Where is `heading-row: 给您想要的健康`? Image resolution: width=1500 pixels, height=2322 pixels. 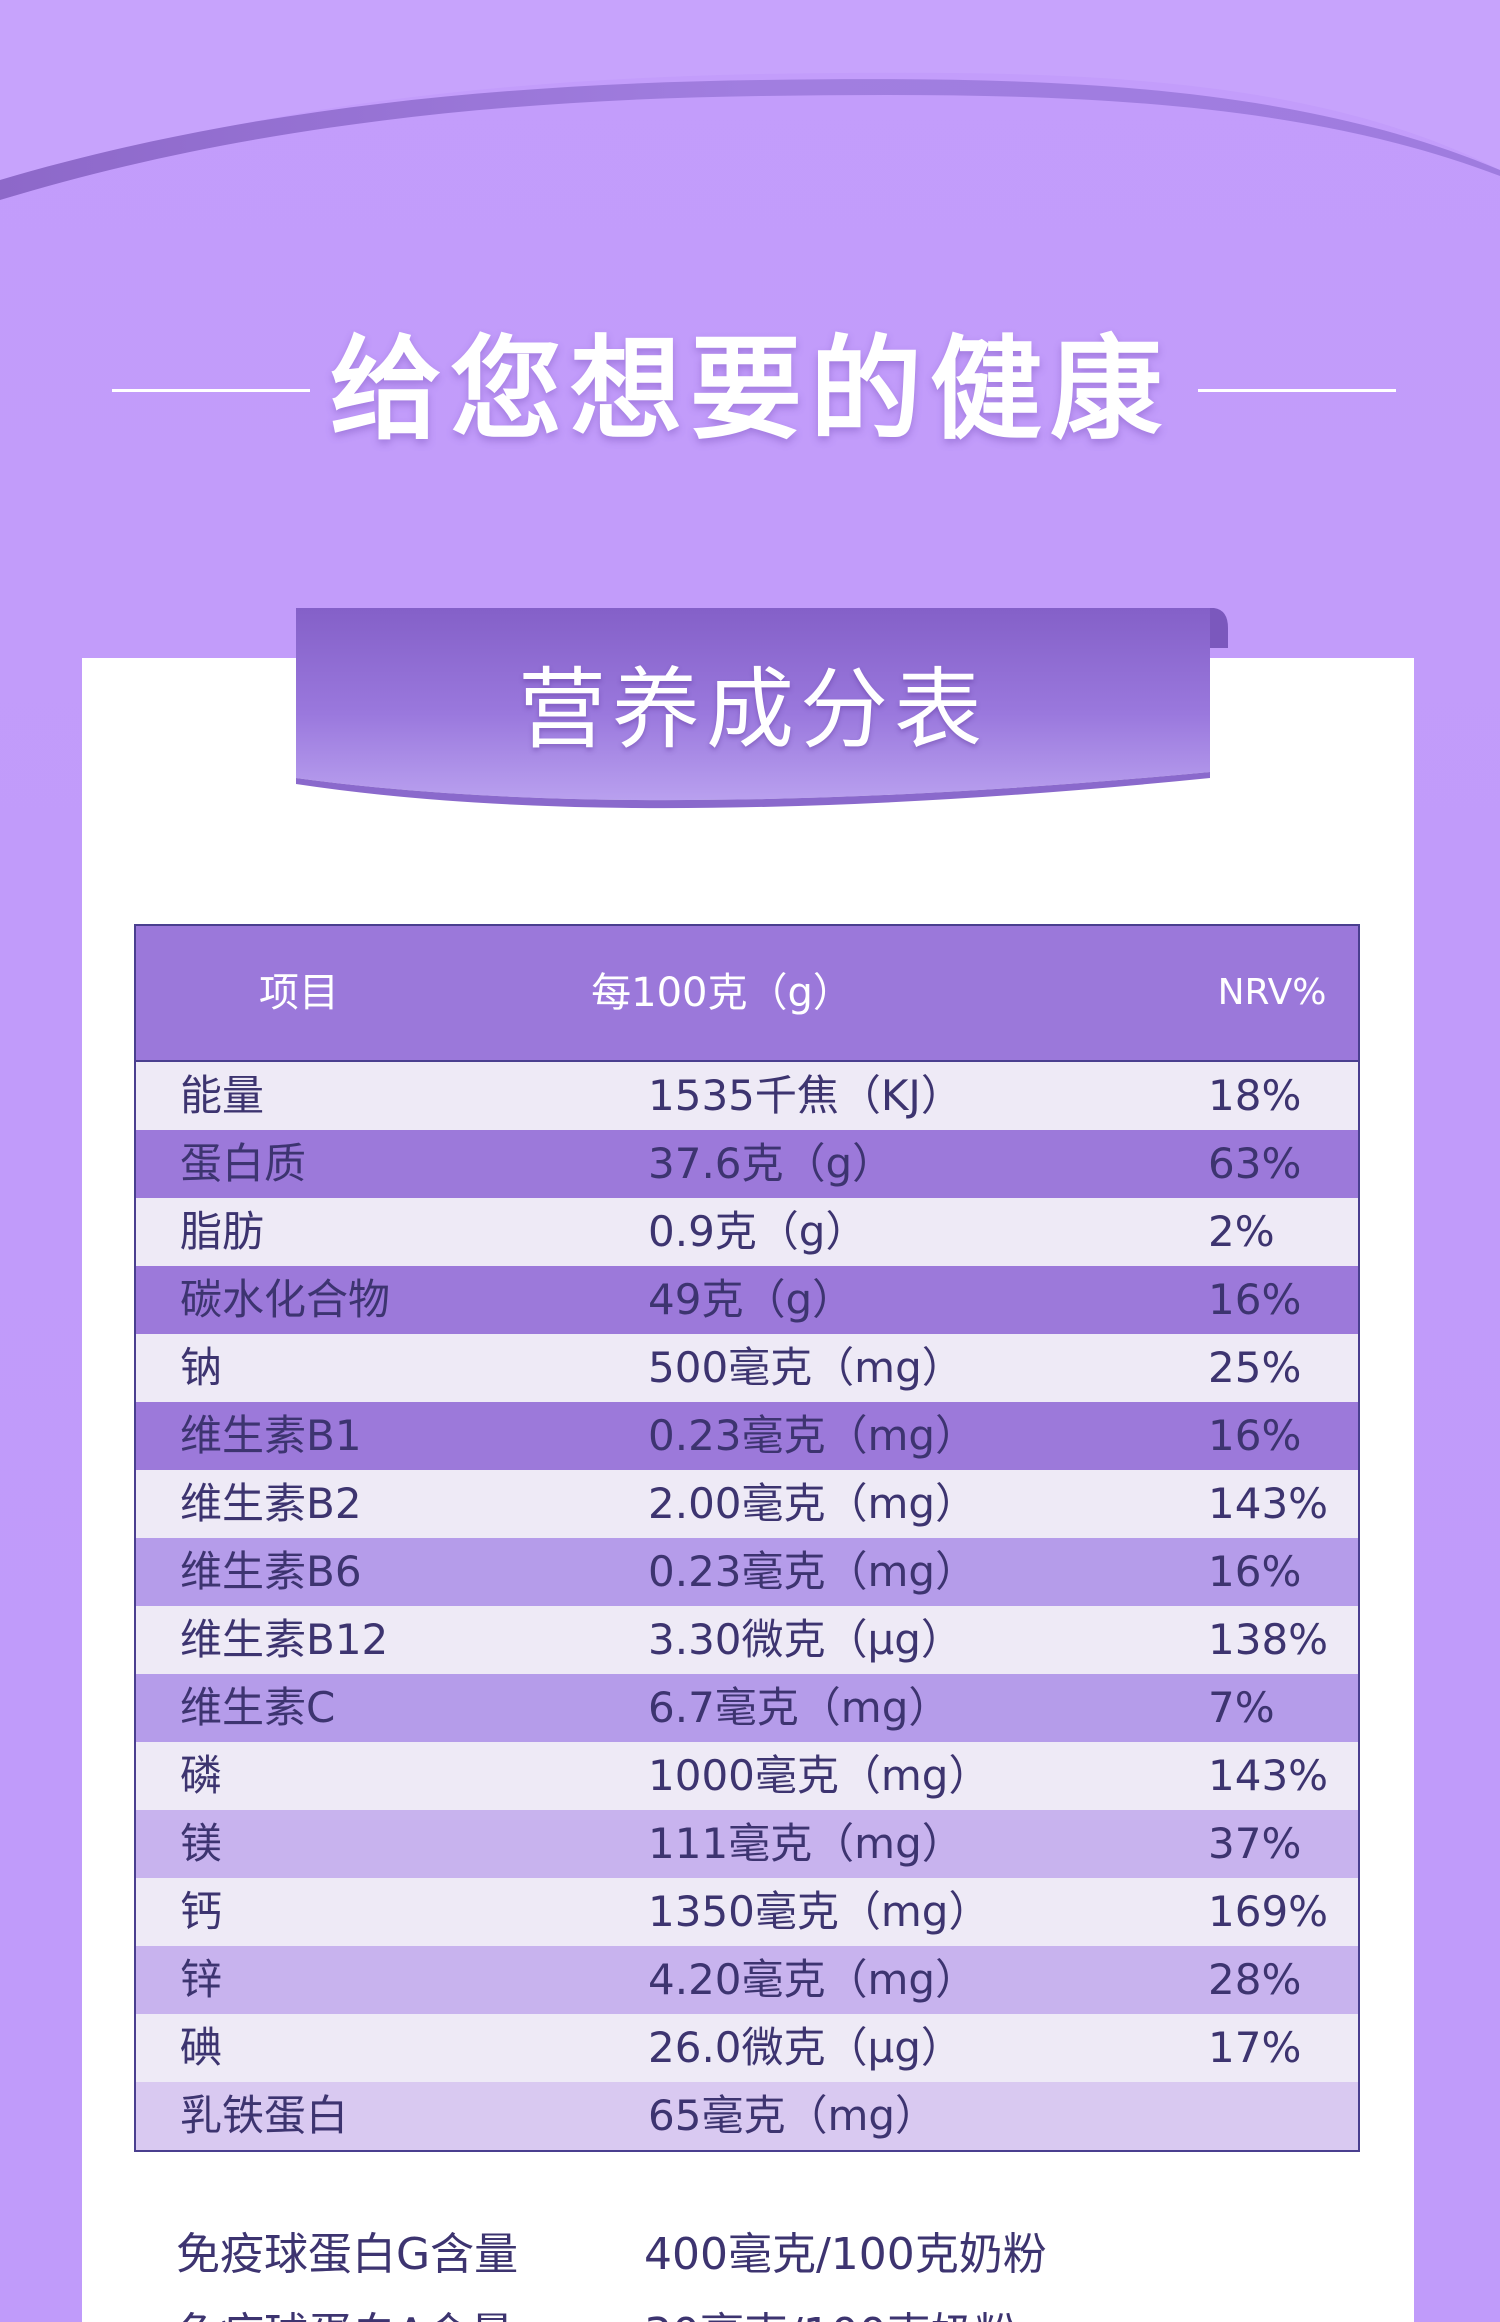 heading-row: 给您想要的健康 is located at coordinates (750, 390).